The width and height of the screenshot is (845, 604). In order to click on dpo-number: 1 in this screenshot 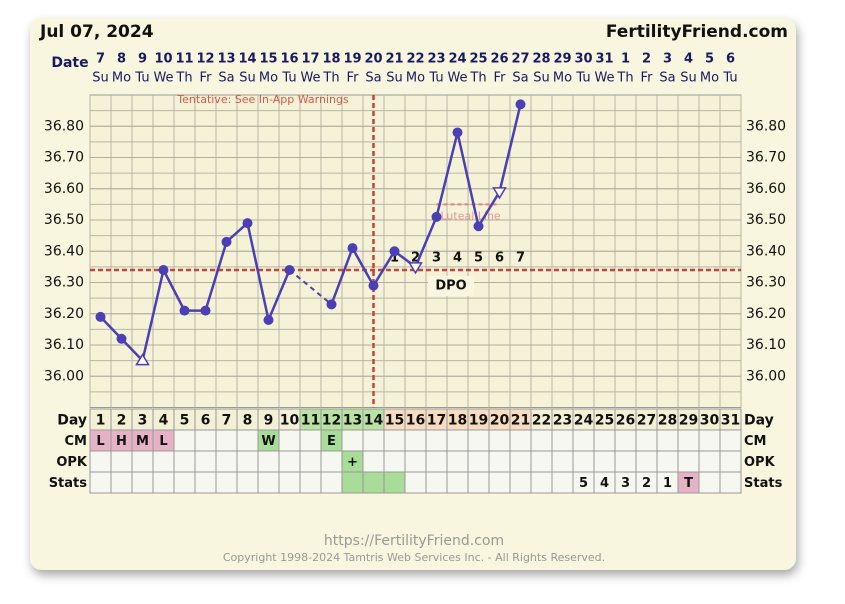, I will do `click(394, 258)`.